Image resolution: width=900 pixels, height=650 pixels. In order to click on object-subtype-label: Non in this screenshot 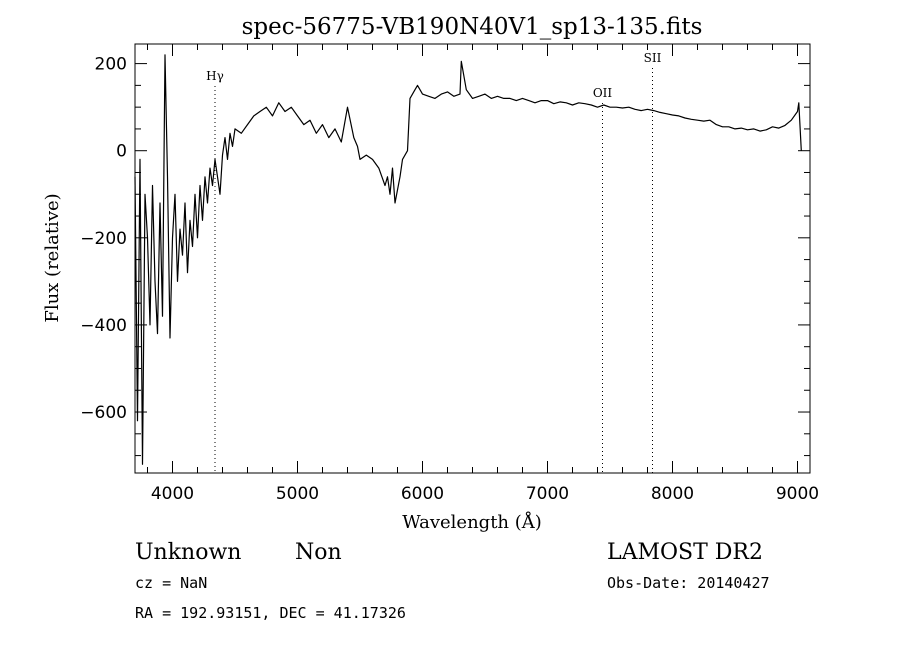, I will do `click(318, 552)`.